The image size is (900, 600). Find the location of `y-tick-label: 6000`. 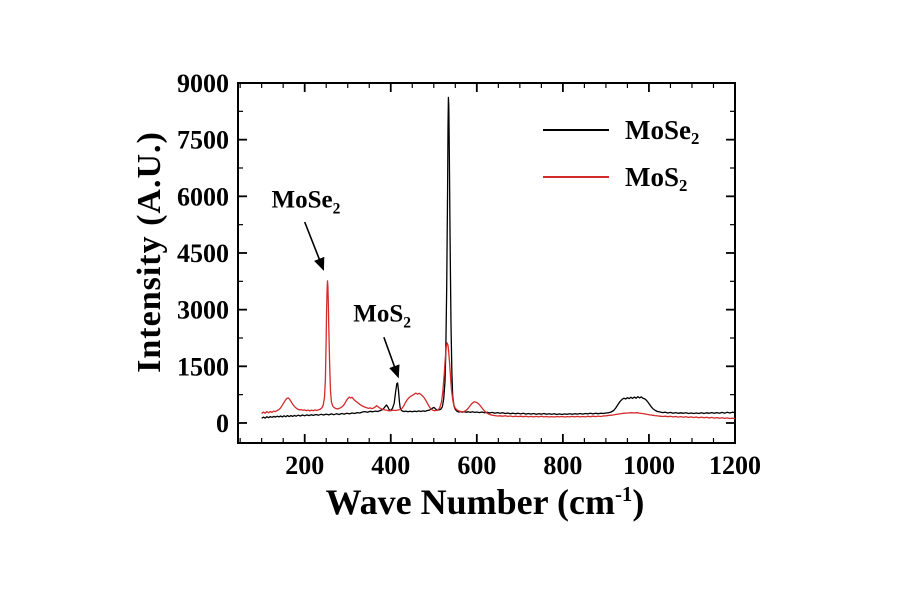

y-tick-label: 6000 is located at coordinates (203, 196).